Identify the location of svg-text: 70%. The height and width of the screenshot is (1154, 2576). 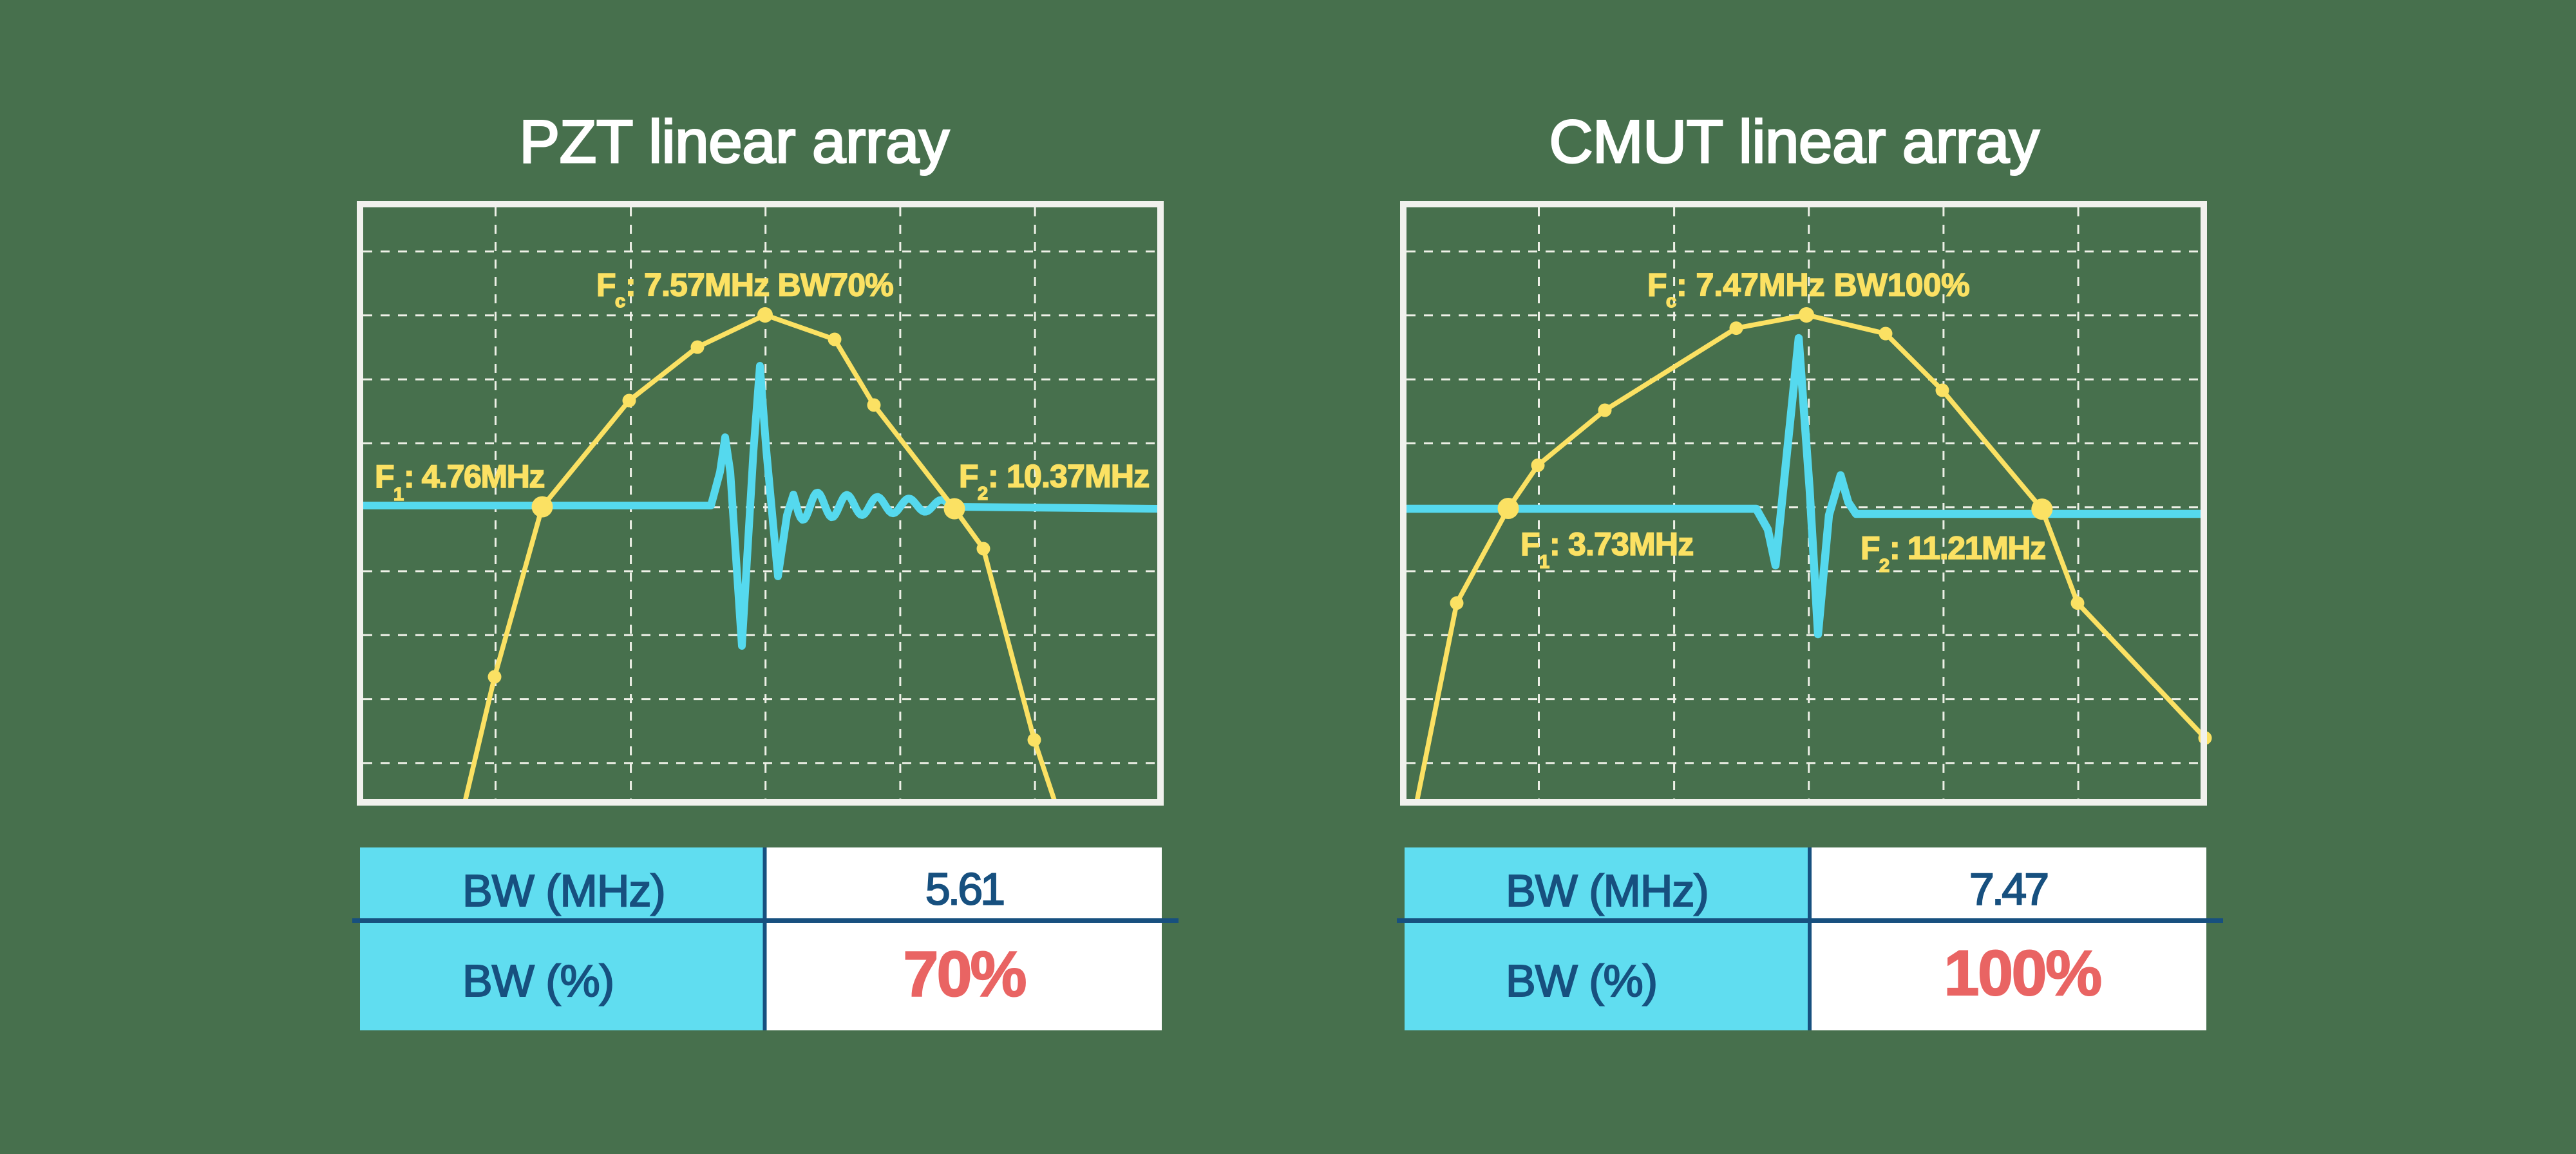
(964, 973).